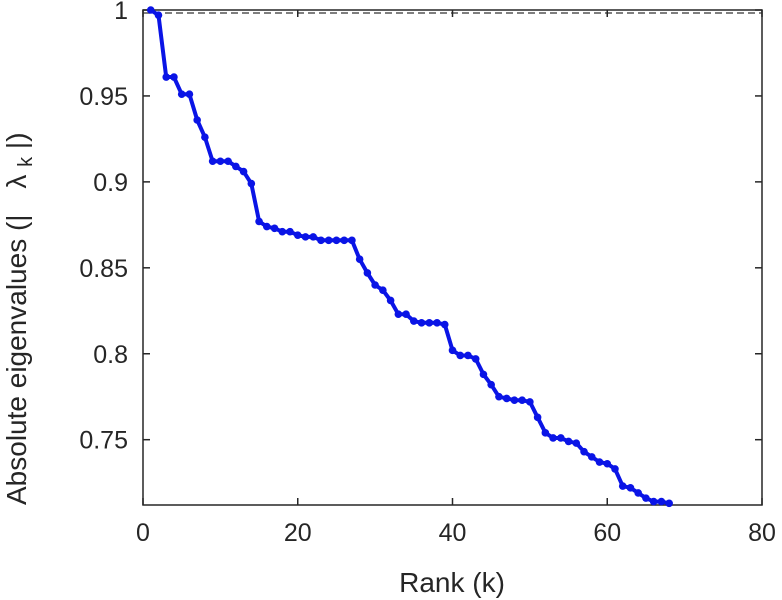 The height and width of the screenshot is (600, 782). I want to click on x-tick-label: 0, so click(143, 533).